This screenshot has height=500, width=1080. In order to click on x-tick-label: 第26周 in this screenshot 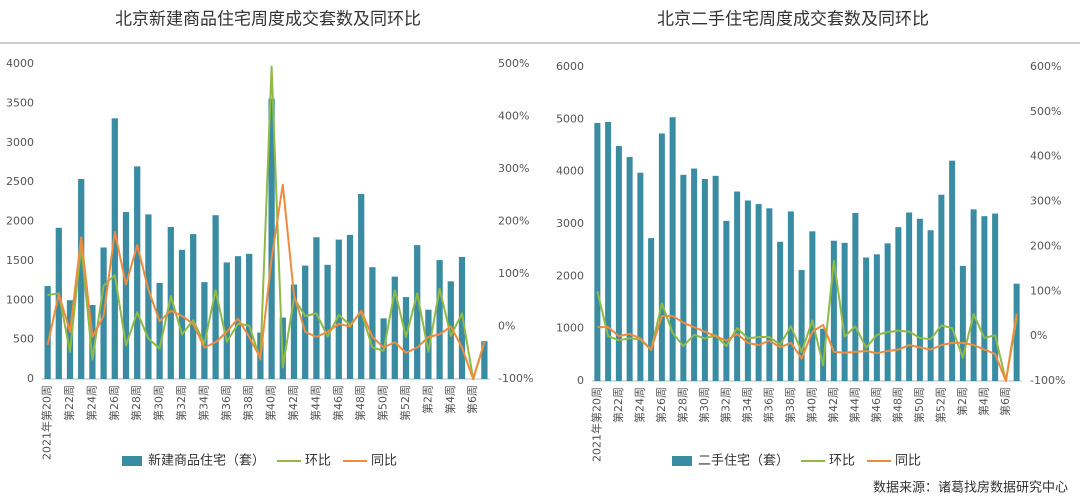, I will do `click(114, 403)`.